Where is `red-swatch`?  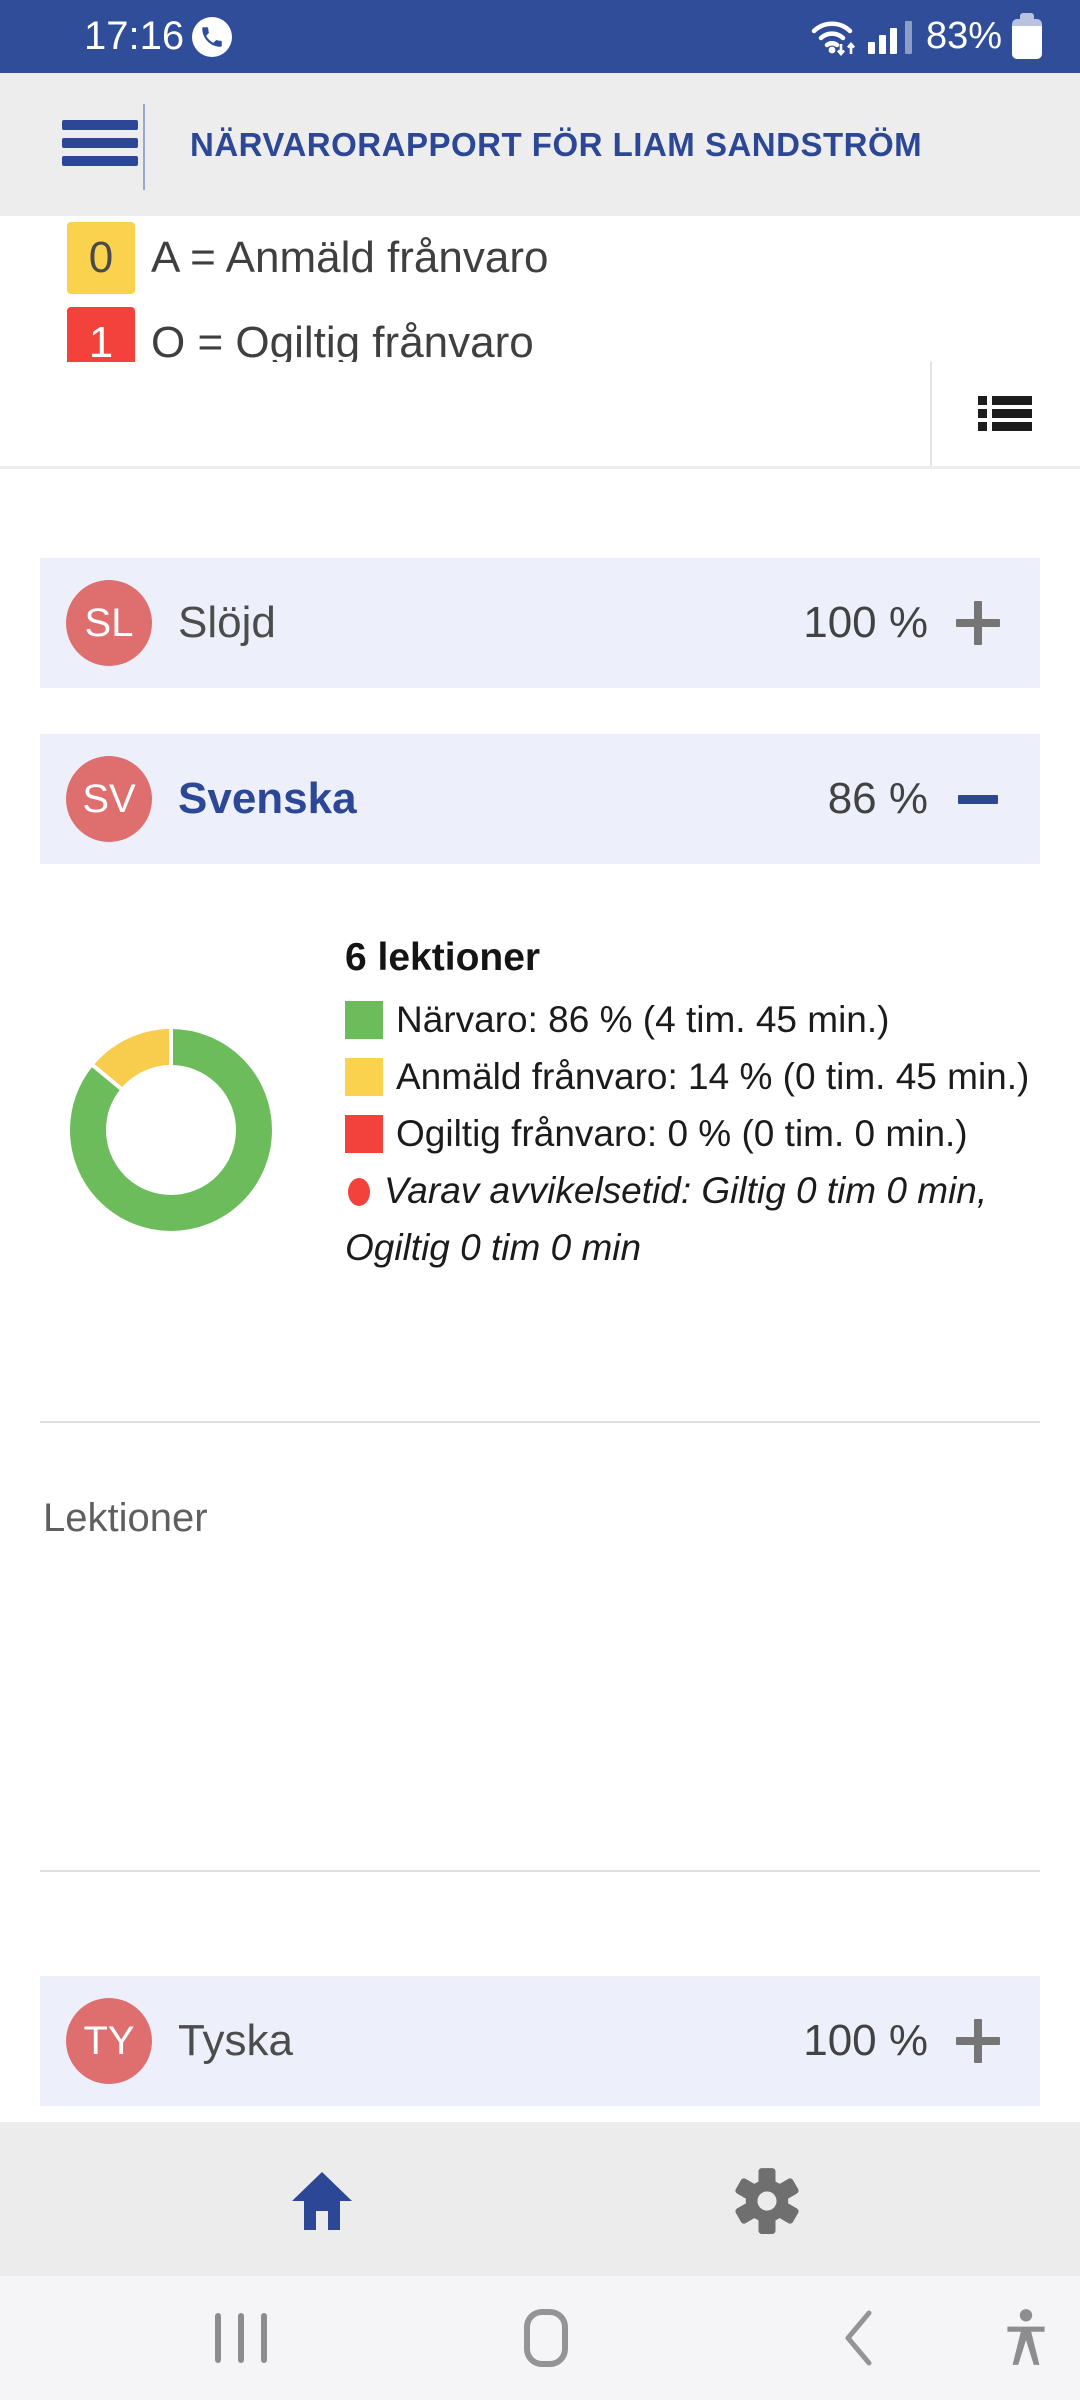
red-swatch is located at coordinates (364, 1134).